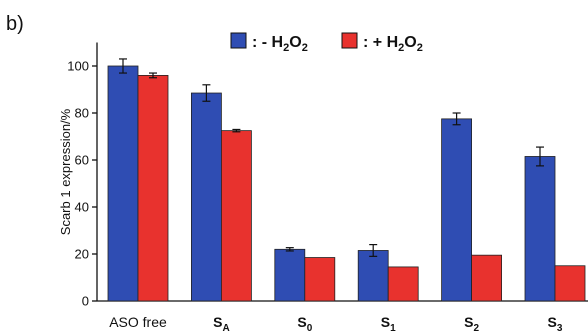  Describe the element at coordinates (15, 24) in the screenshot. I see `panel-label: b)` at that location.